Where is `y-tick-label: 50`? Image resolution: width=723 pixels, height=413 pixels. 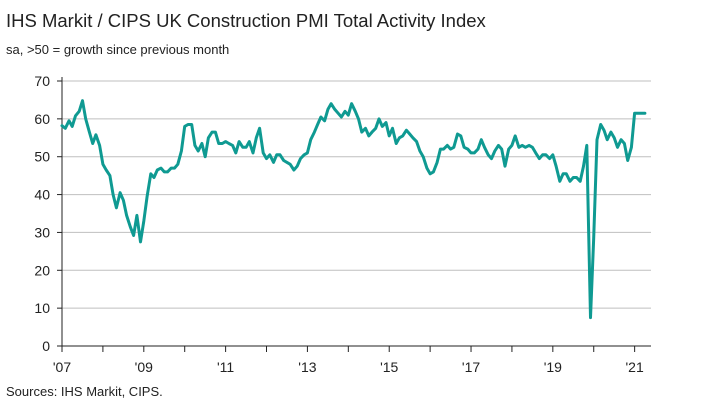
y-tick-label: 50 is located at coordinates (42, 157).